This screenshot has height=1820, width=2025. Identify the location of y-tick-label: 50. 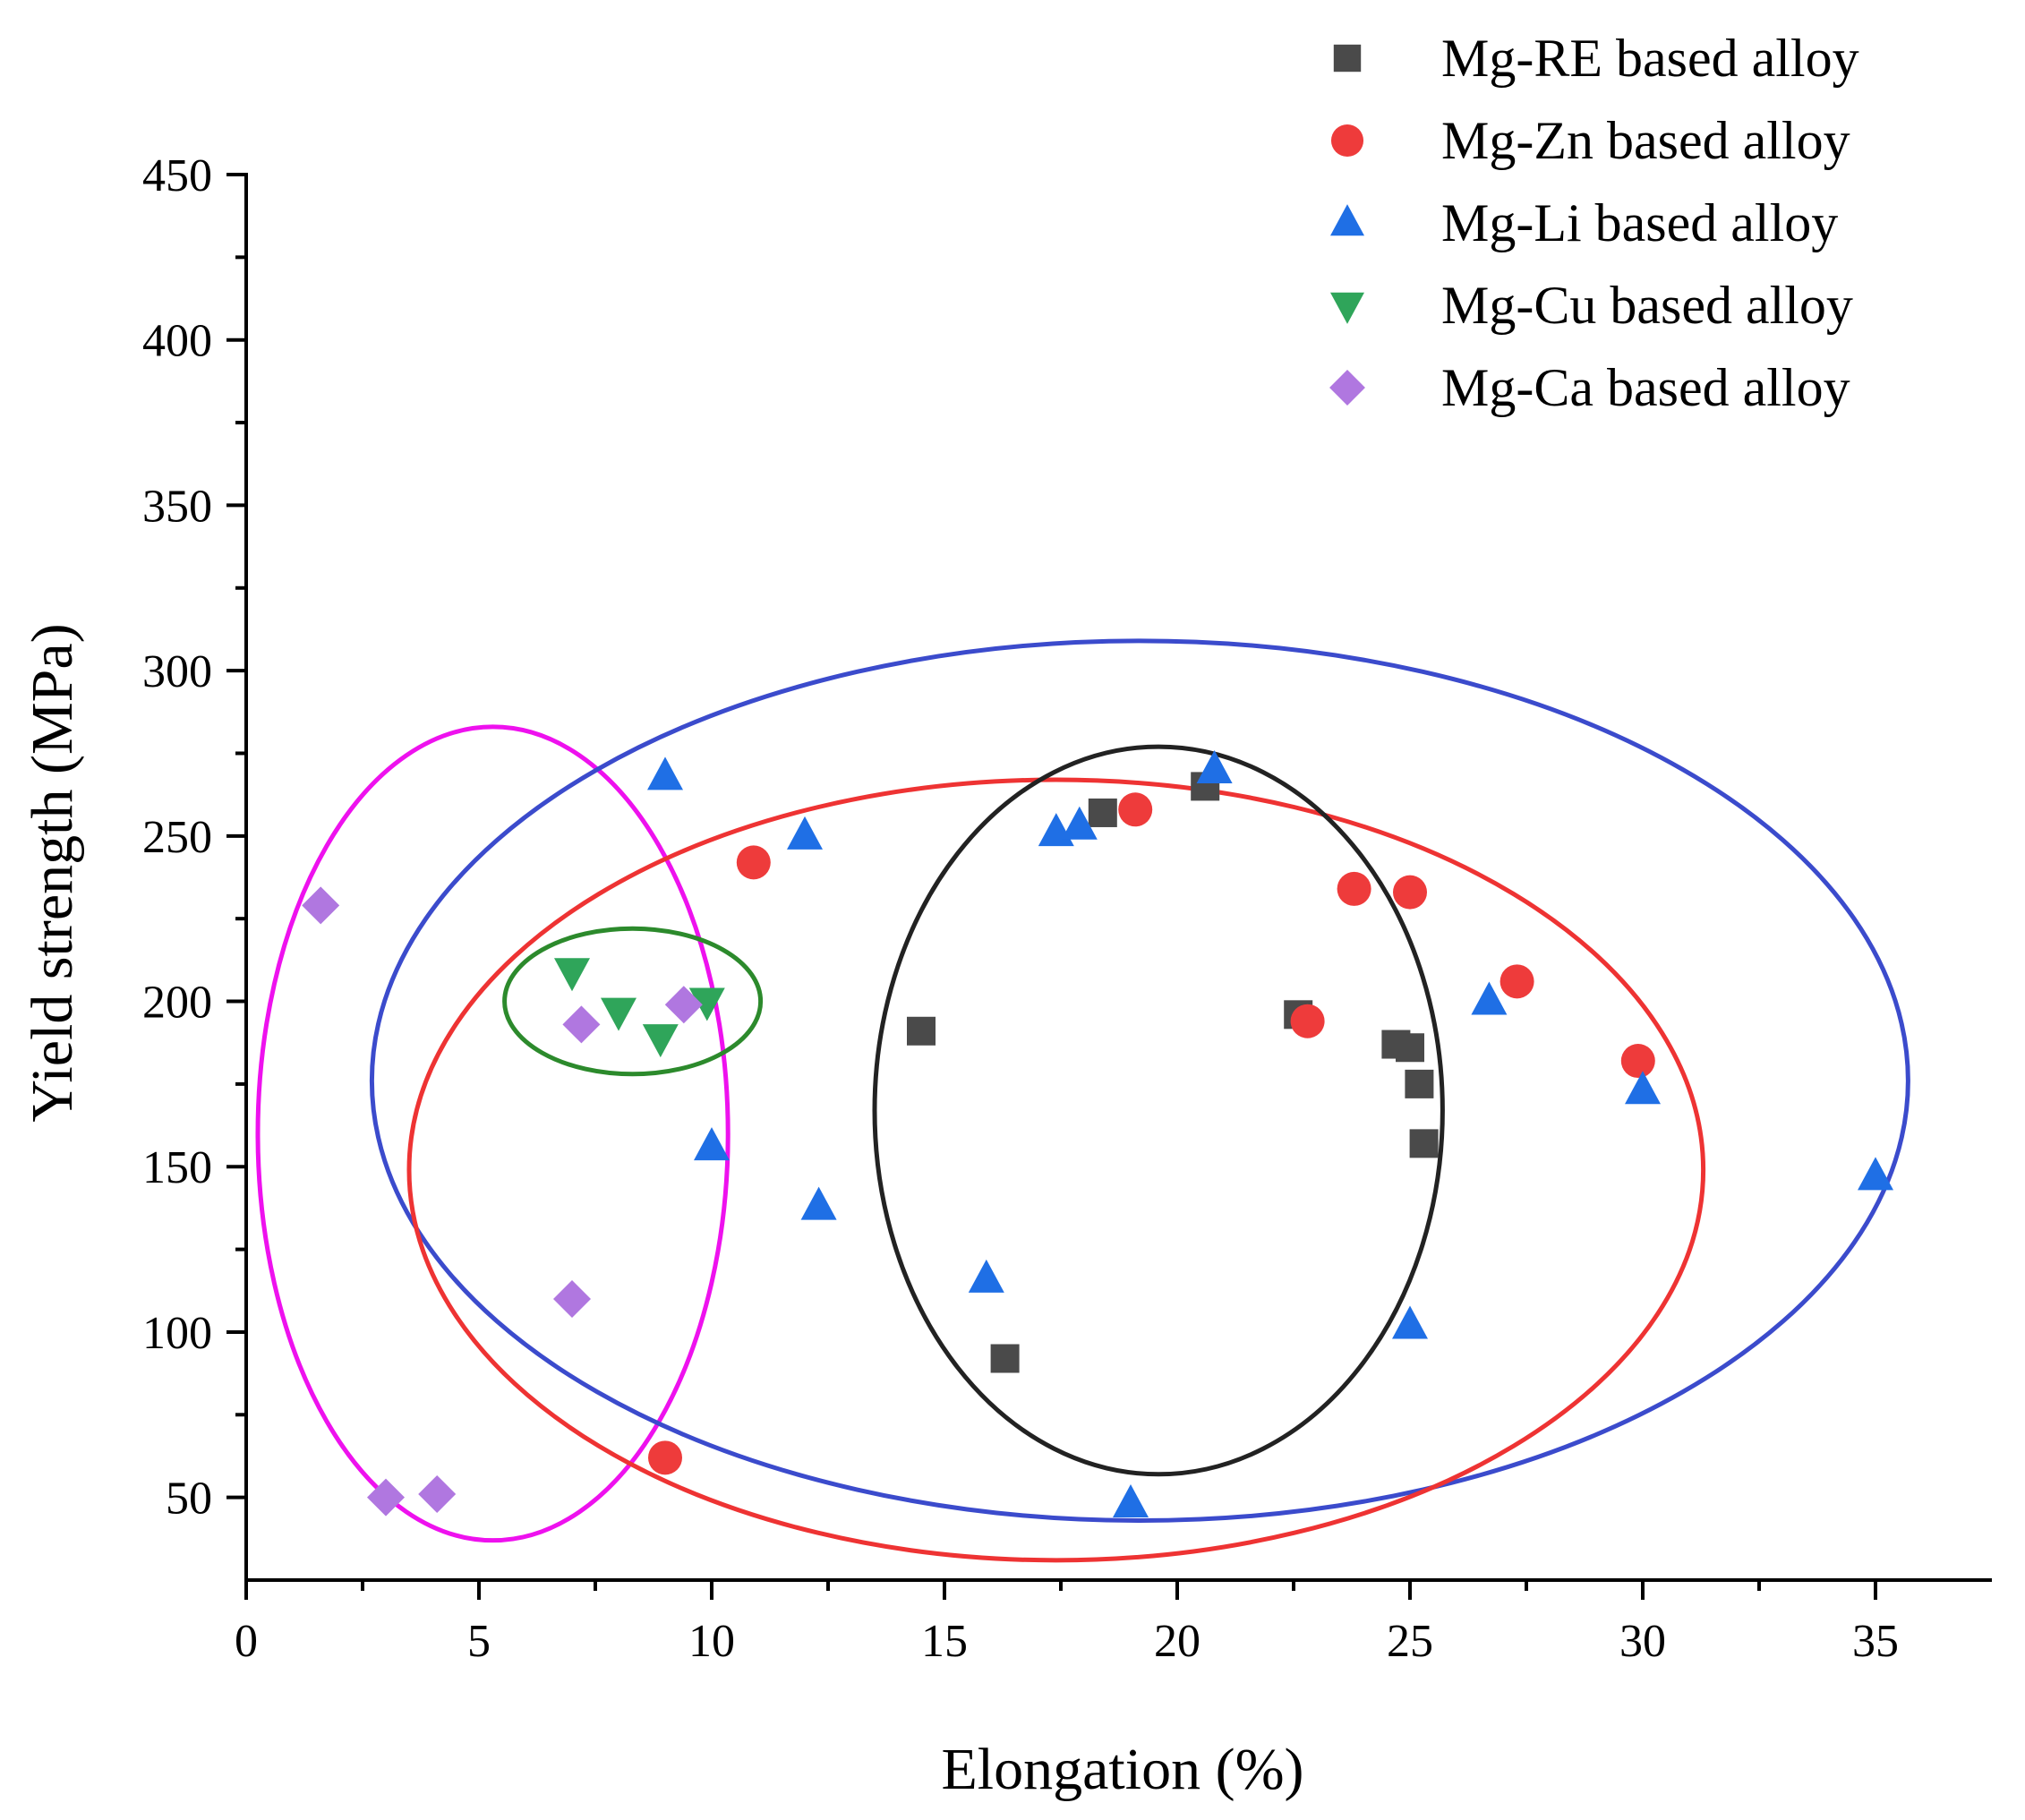
(189, 1500).